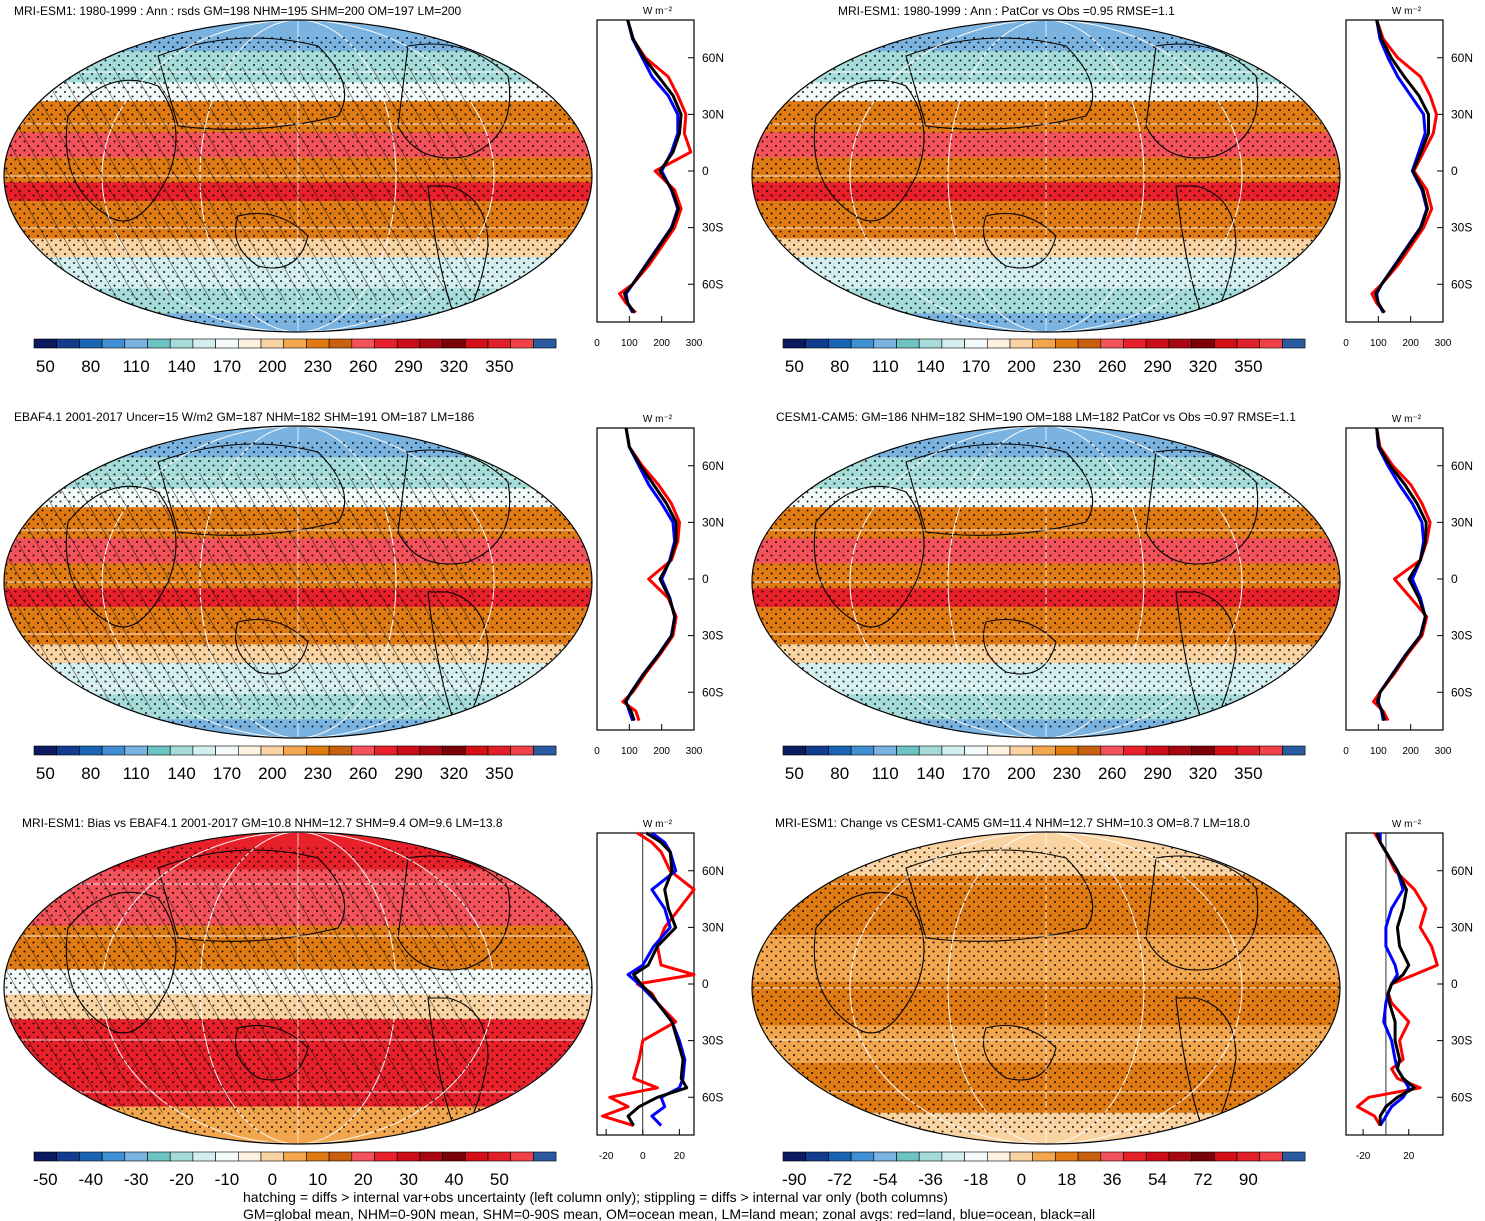 The height and width of the screenshot is (1221, 1485). Describe the element at coordinates (272, 1179) in the screenshot. I see `colorbar-label: 0` at that location.